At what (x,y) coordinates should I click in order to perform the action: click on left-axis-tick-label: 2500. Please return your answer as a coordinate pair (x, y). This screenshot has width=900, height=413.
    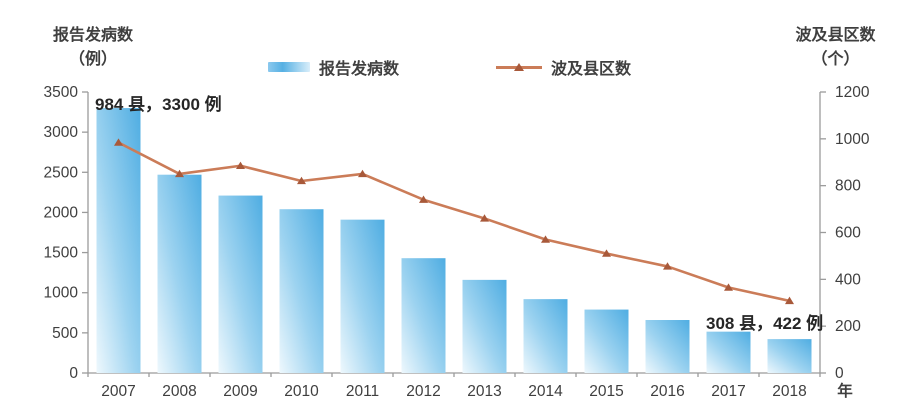
    Looking at the image, I should click on (61, 172).